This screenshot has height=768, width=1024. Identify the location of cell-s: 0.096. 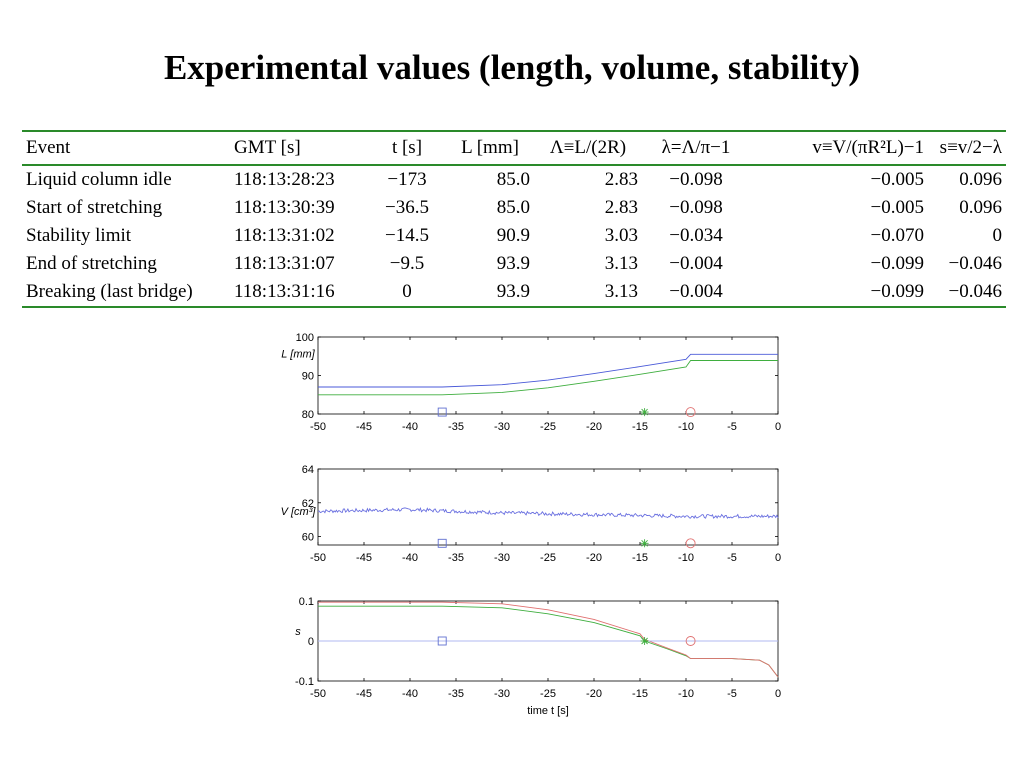
(967, 179).